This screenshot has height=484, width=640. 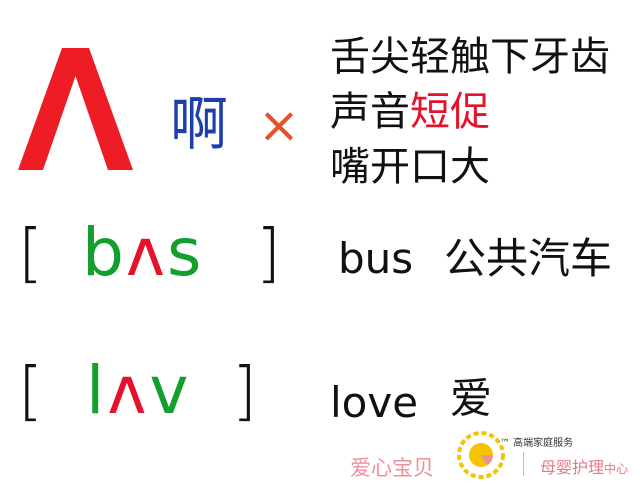 I want to click on tip-tongue: 舌尖轻触下牙齿, so click(x=470, y=57).